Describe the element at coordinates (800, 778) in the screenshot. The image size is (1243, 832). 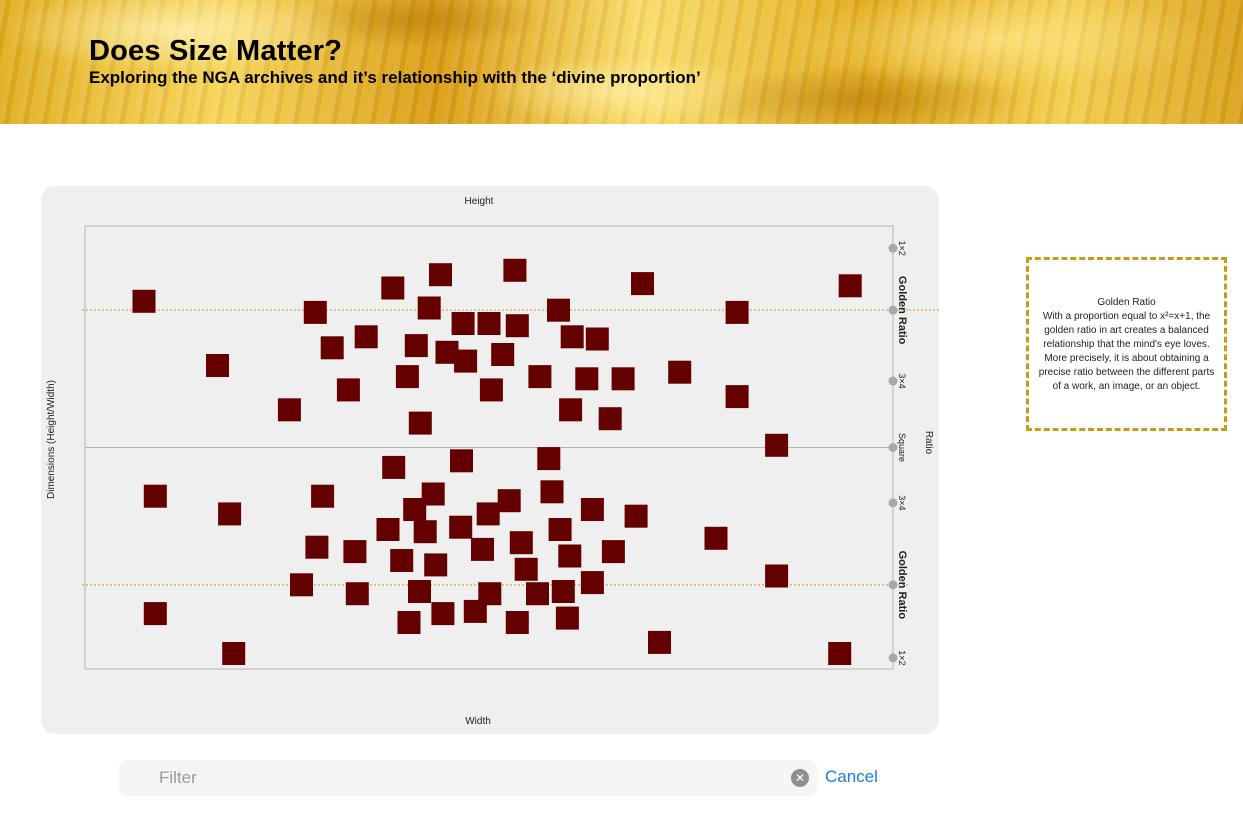
I see `clear-icon: ✕` at that location.